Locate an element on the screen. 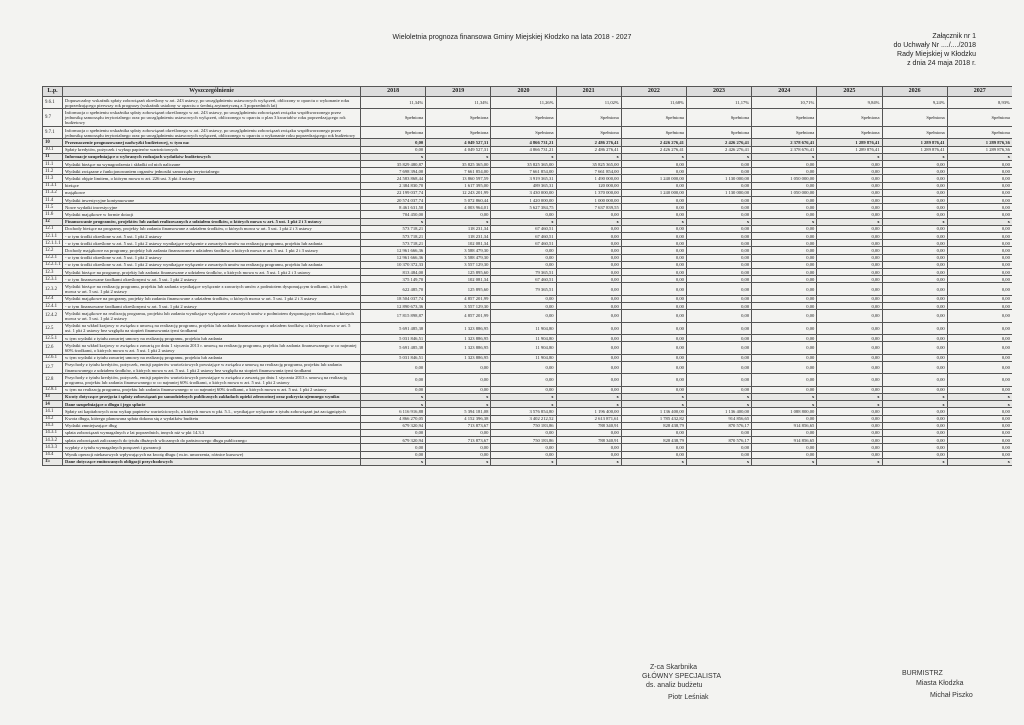 The width and height of the screenshot is (1024, 725). row-value: 9,24% is located at coordinates (914, 102).